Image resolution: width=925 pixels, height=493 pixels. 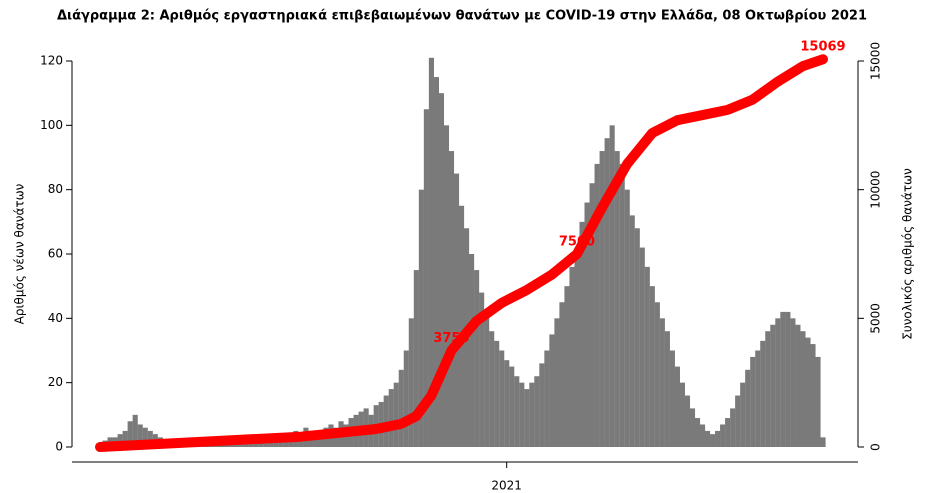 I want to click on y-tick-label: 40, so click(x=55, y=318).